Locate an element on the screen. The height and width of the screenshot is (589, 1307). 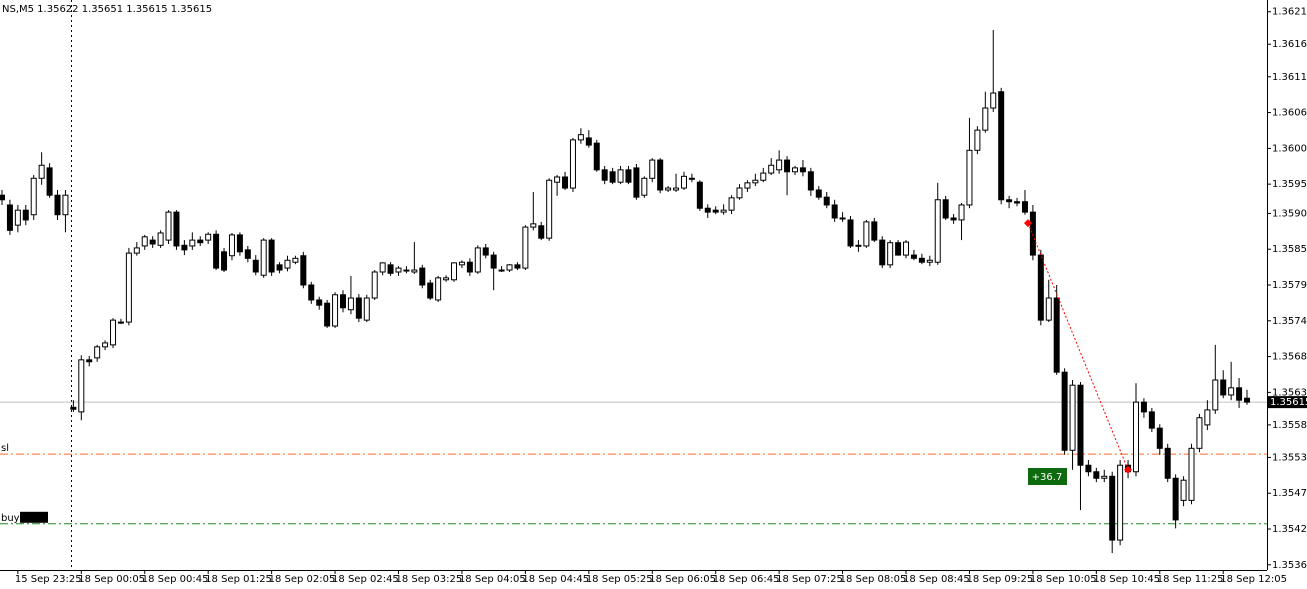
x-tick-label: 18 Sep 08:45 is located at coordinates (936, 579).